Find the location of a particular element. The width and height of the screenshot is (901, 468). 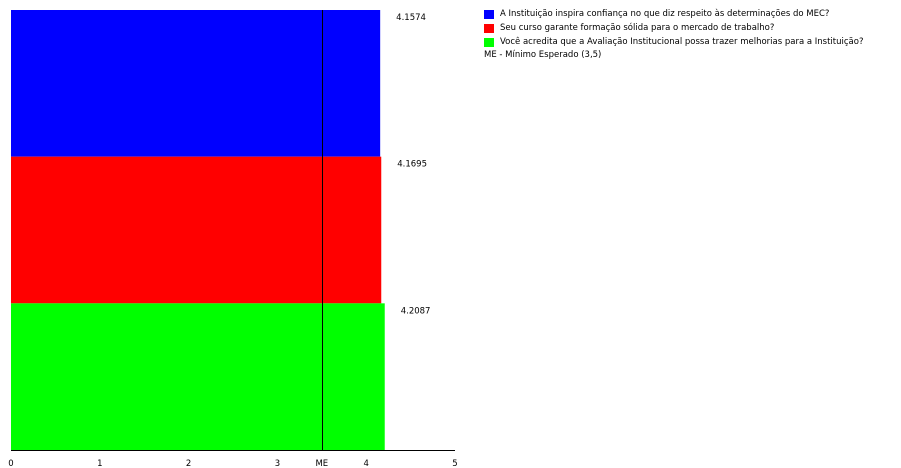

value-labels-group: 4.1574 4.1695 4.2087 is located at coordinates (413, 164).